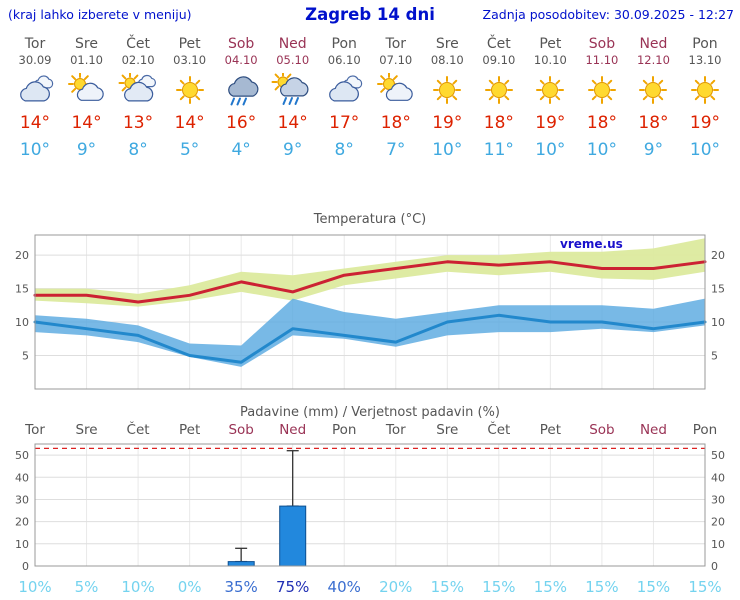  I want to click on day-date: 04.10, so click(241, 60).